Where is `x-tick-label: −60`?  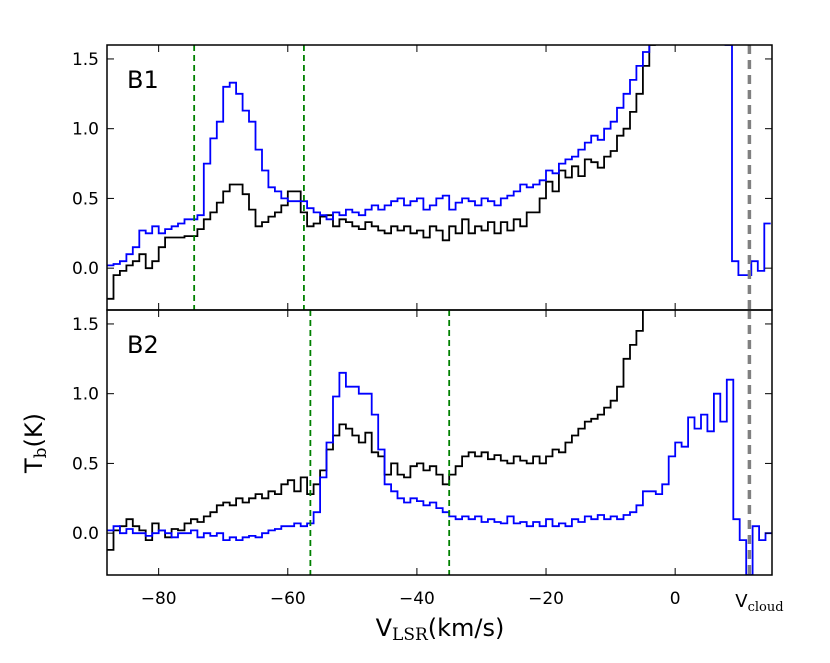
x-tick-label: −60 is located at coordinates (288, 599).